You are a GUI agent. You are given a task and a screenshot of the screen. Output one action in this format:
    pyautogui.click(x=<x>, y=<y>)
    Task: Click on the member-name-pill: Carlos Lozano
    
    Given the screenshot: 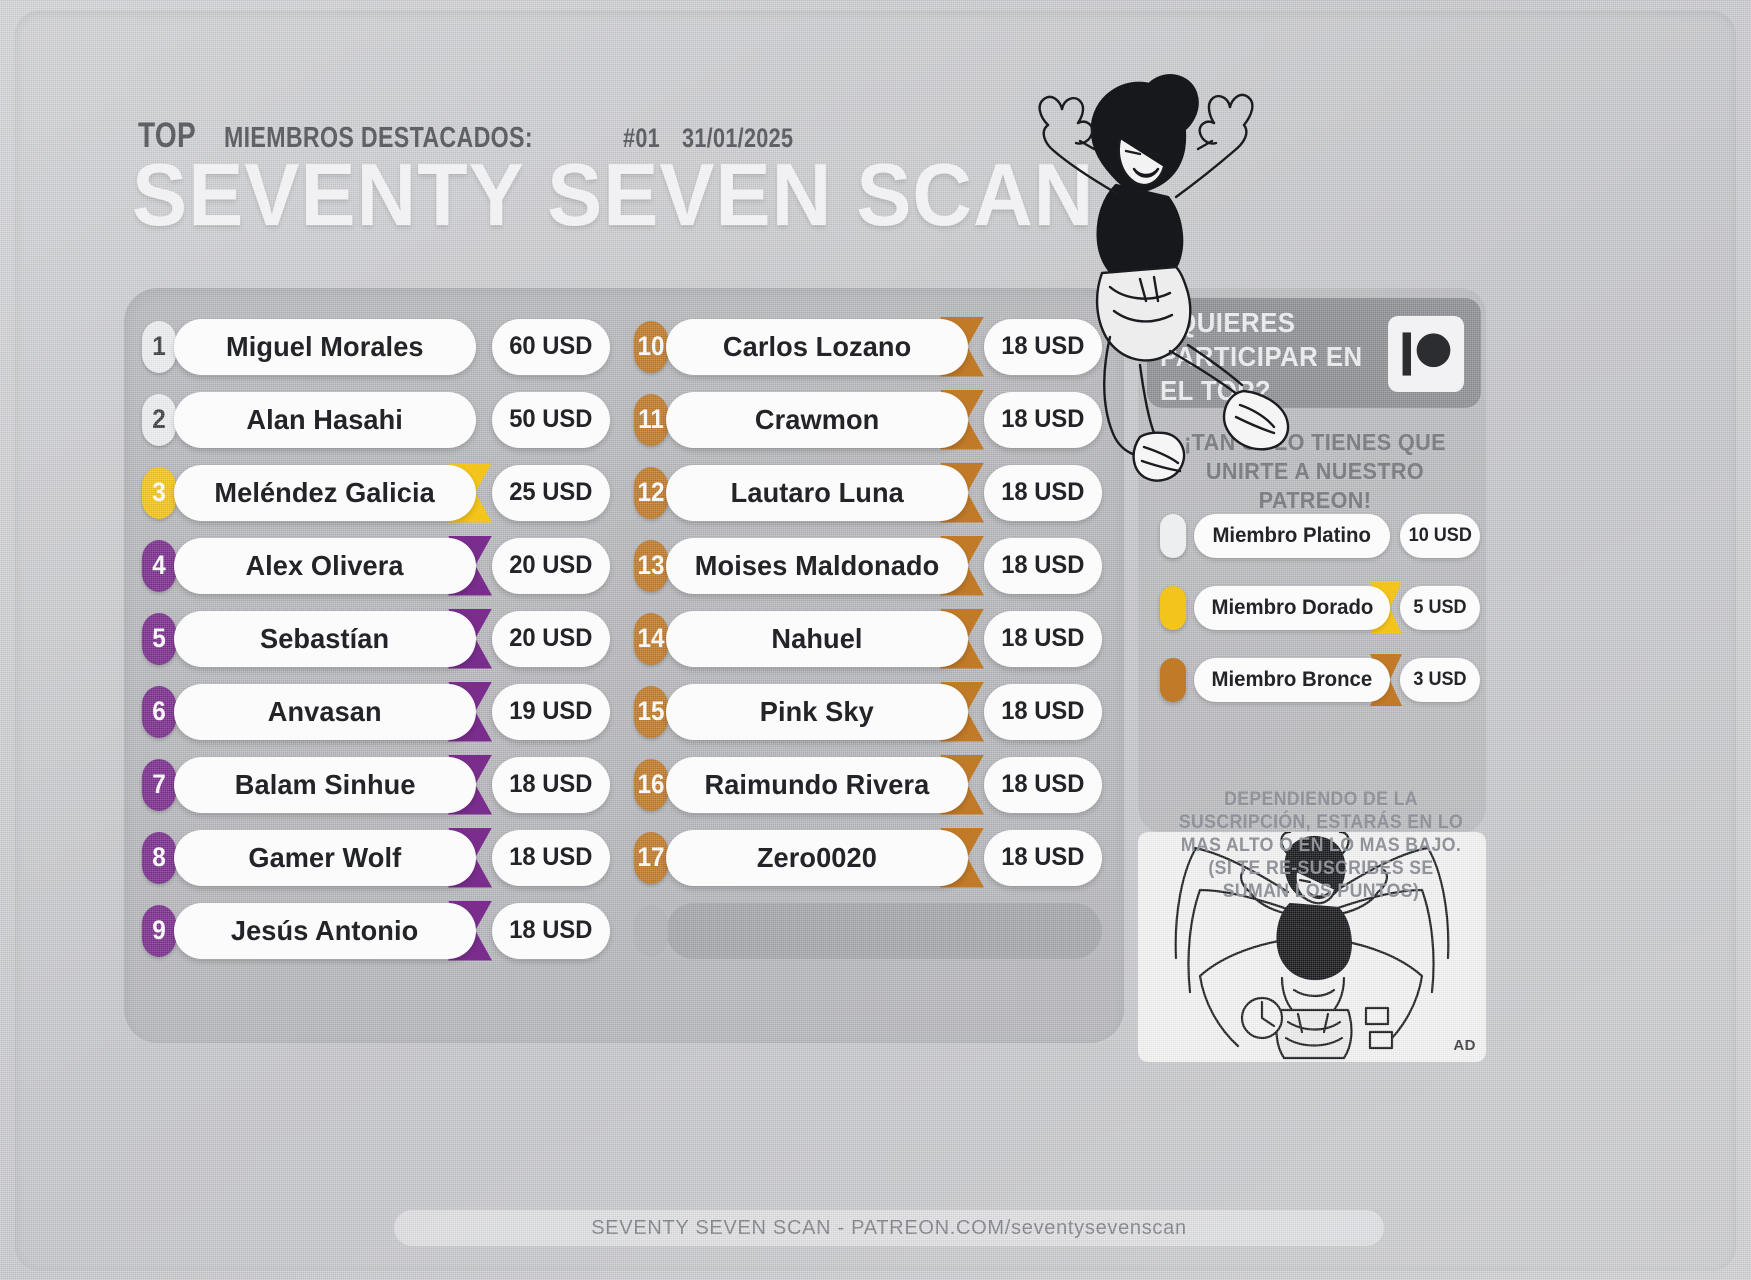 What is the action you would take?
    pyautogui.click(x=817, y=346)
    